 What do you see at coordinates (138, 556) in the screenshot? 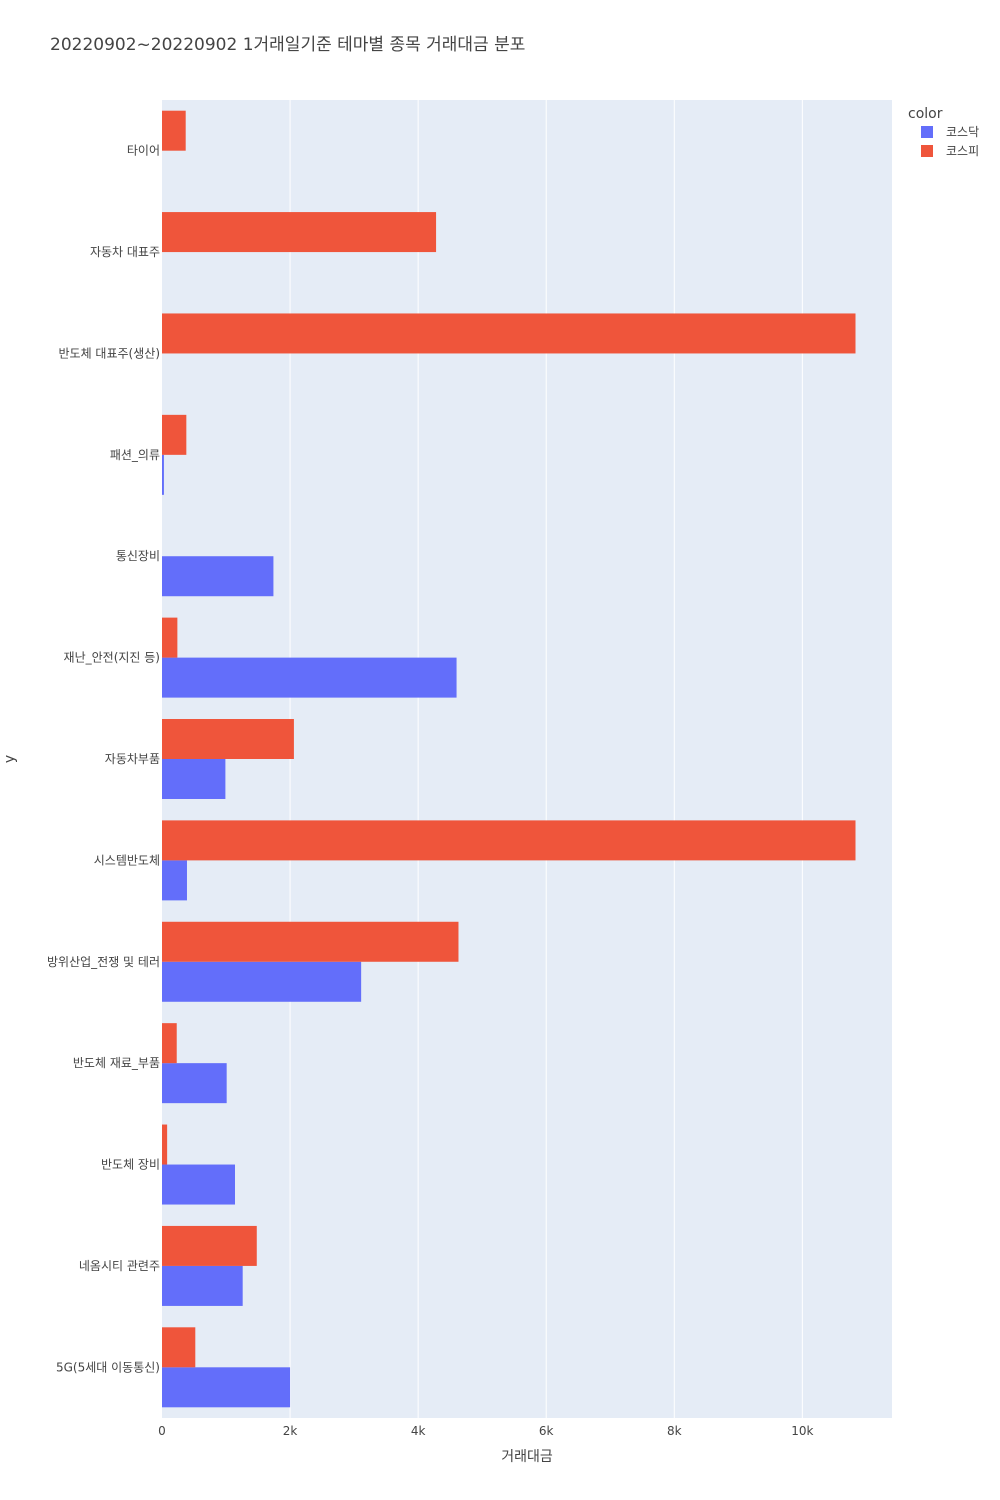
I see `y-tick-label: 통신장비` at bounding box center [138, 556].